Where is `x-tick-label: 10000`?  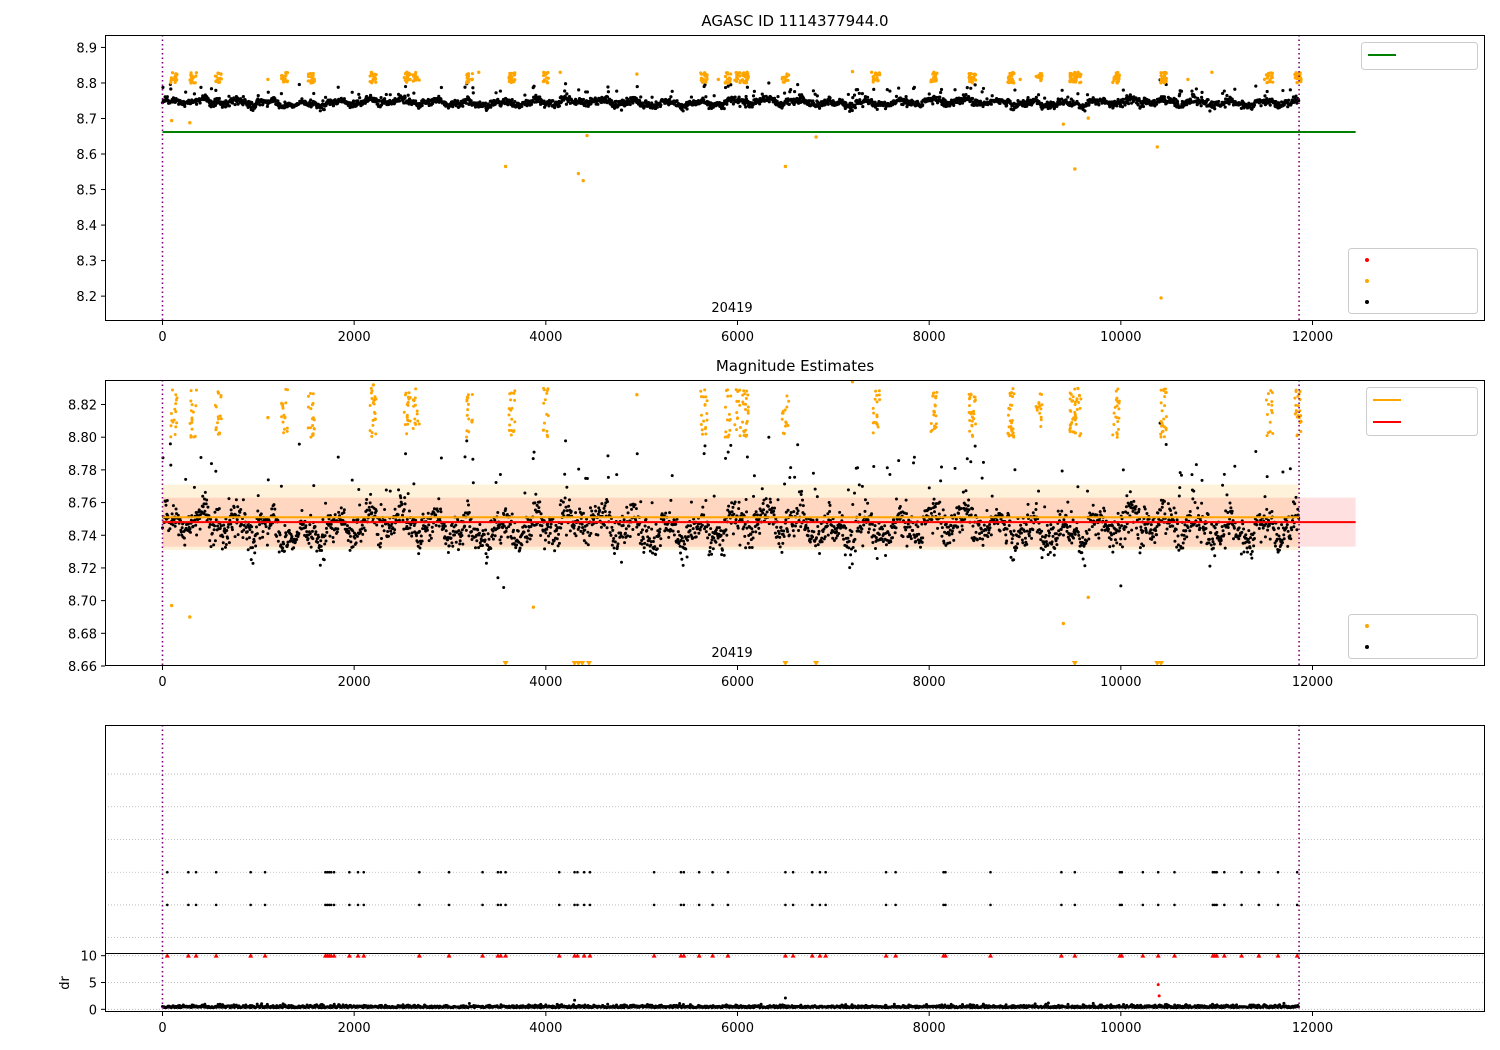 x-tick-label: 10000 is located at coordinates (1120, 337).